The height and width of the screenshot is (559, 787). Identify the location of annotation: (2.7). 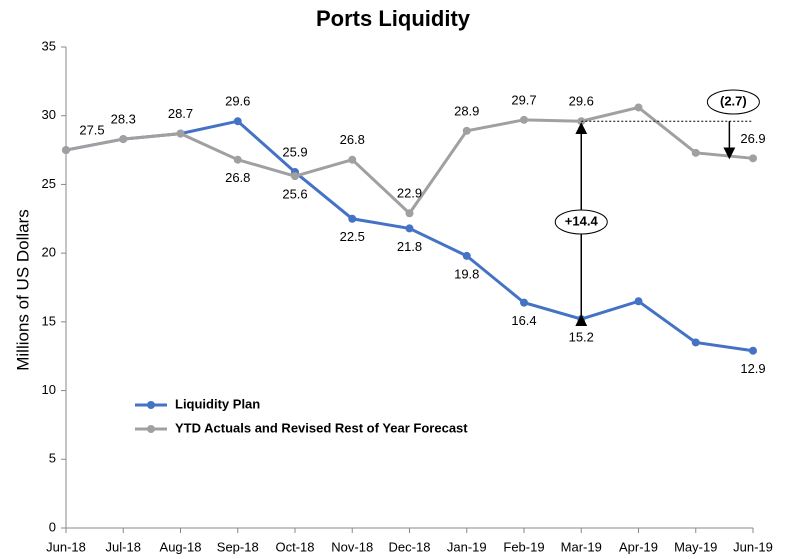
(733, 100).